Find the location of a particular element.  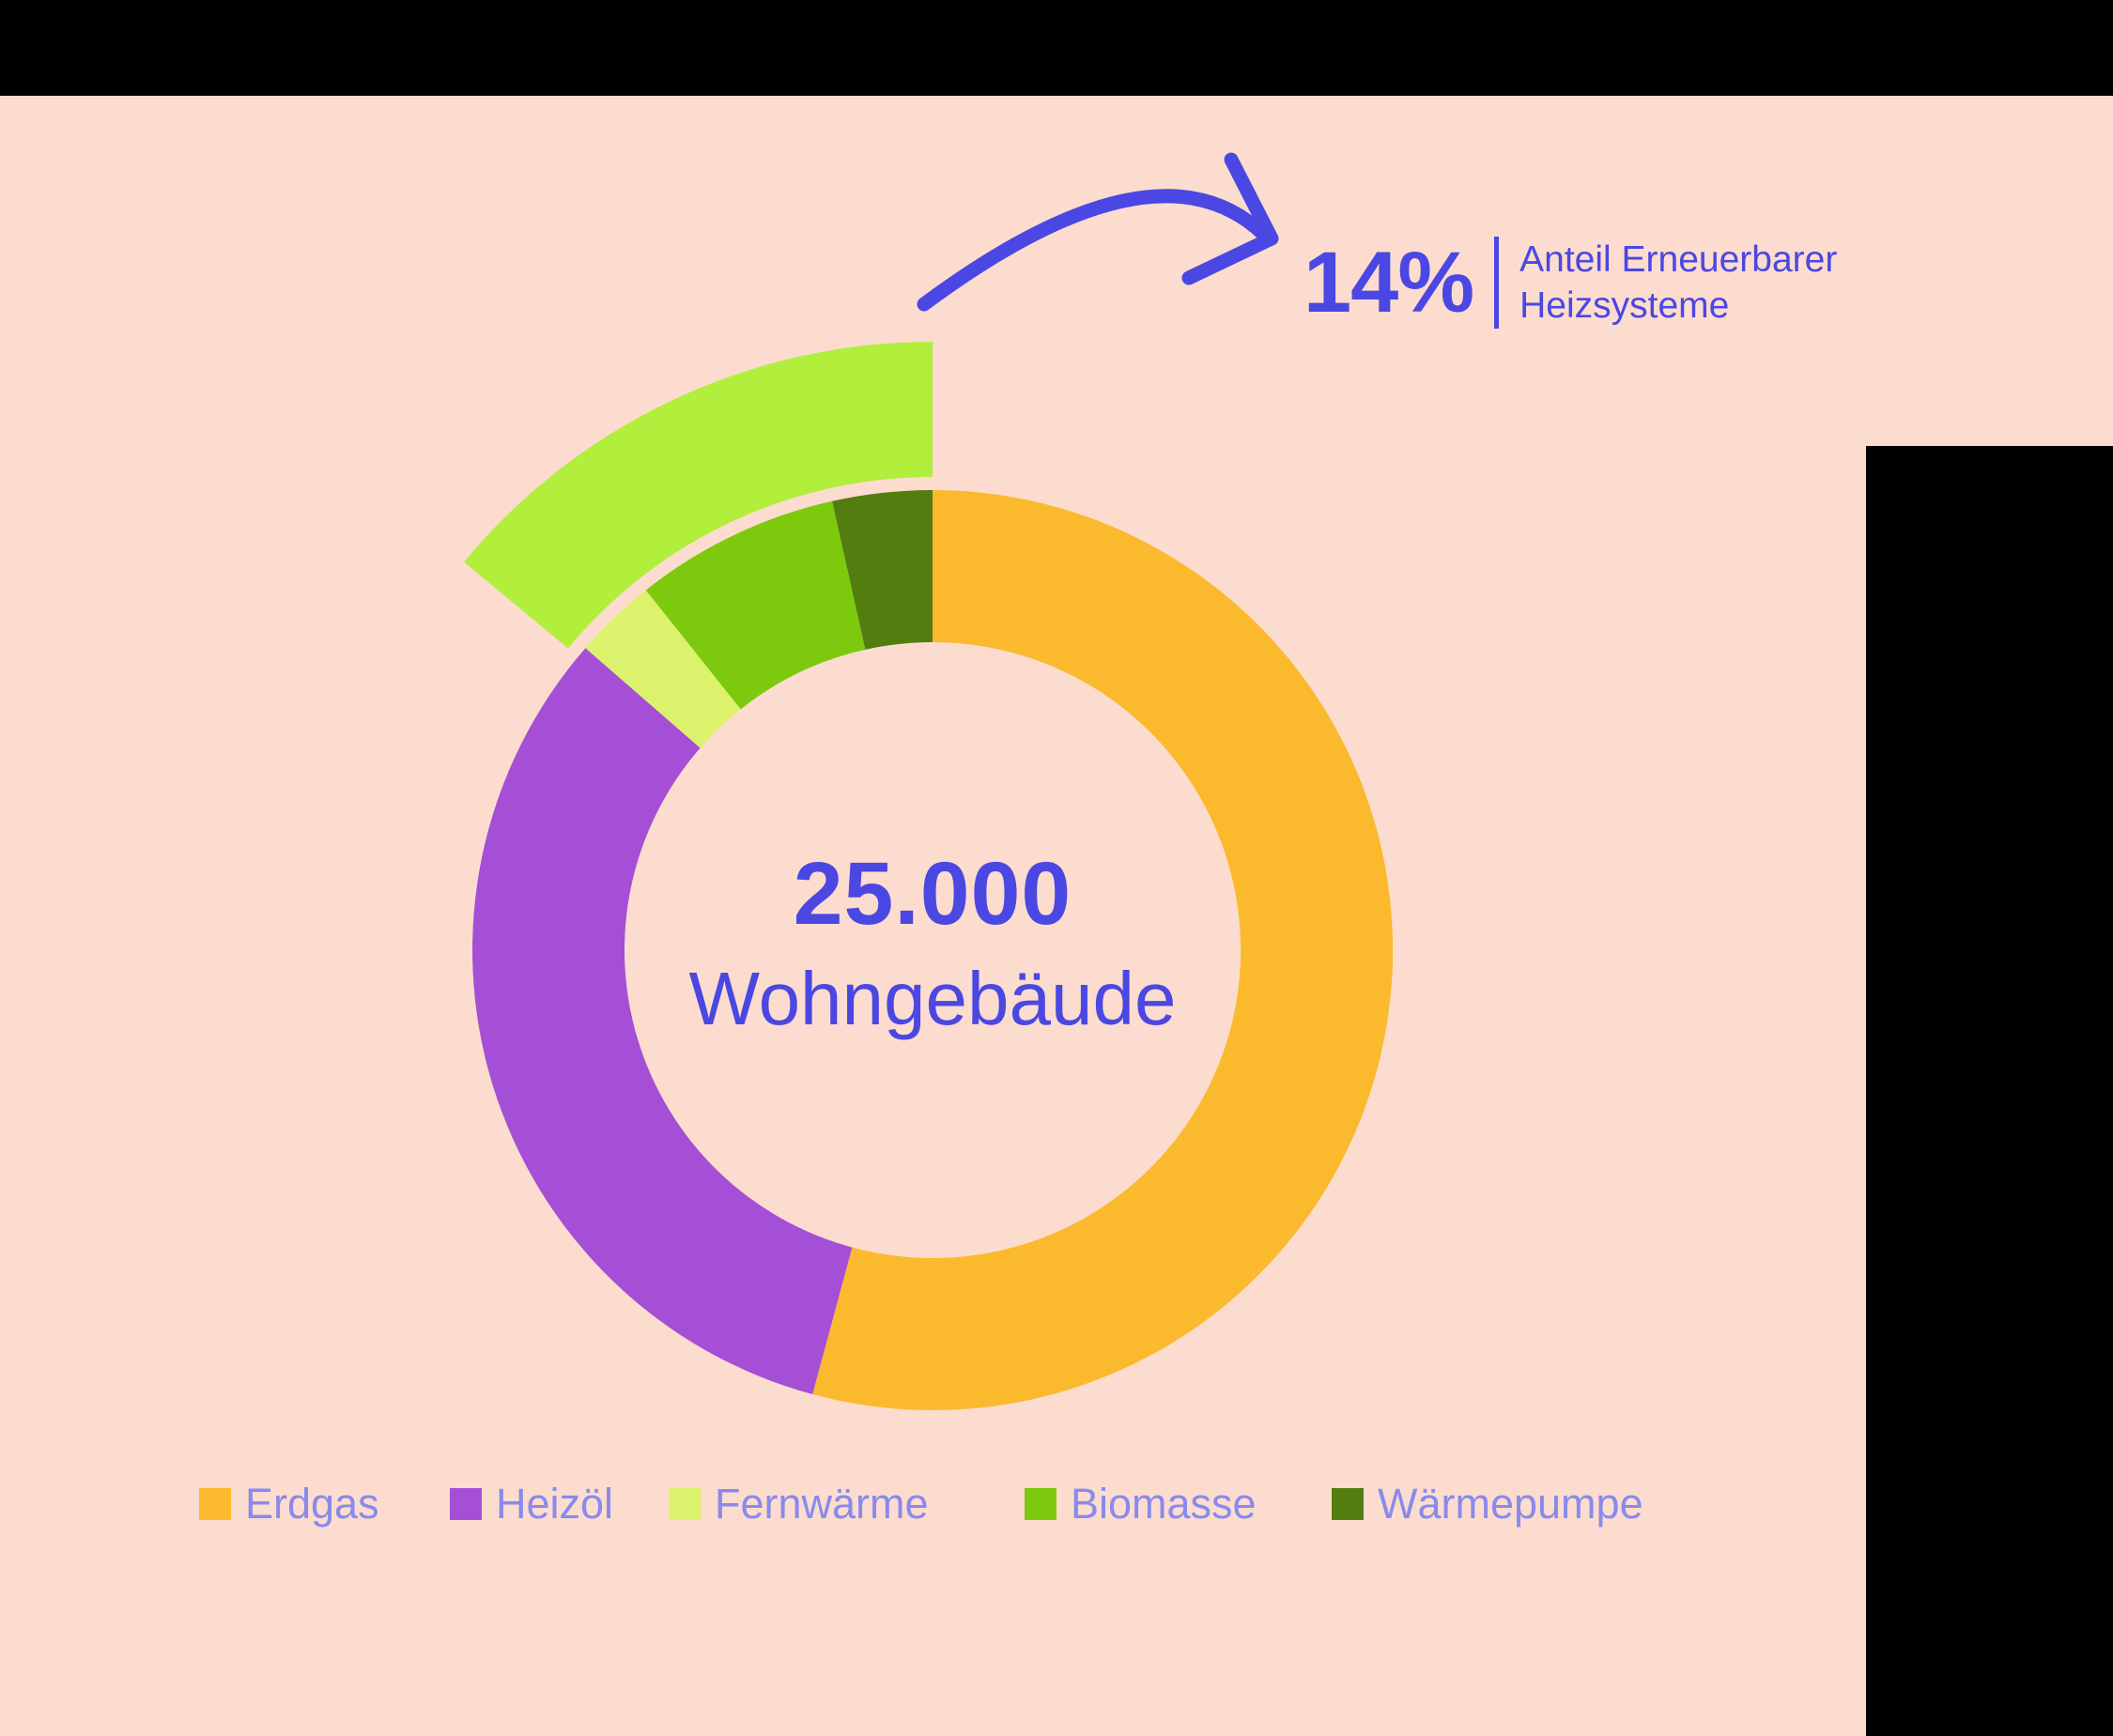

chart-legend: Erdgas Heizöl Fernwärme Biomasse Wärmepumpe is located at coordinates (1056, 1504).